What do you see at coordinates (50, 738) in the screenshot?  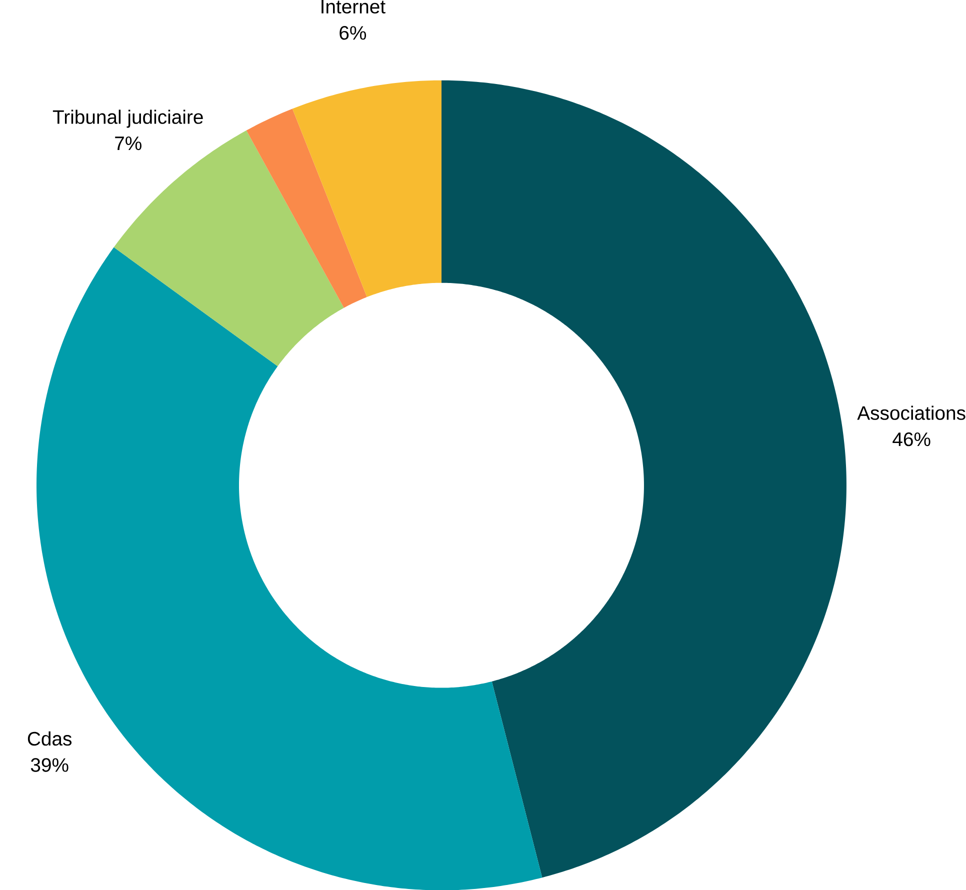 I see `slice-label: Cdas` at bounding box center [50, 738].